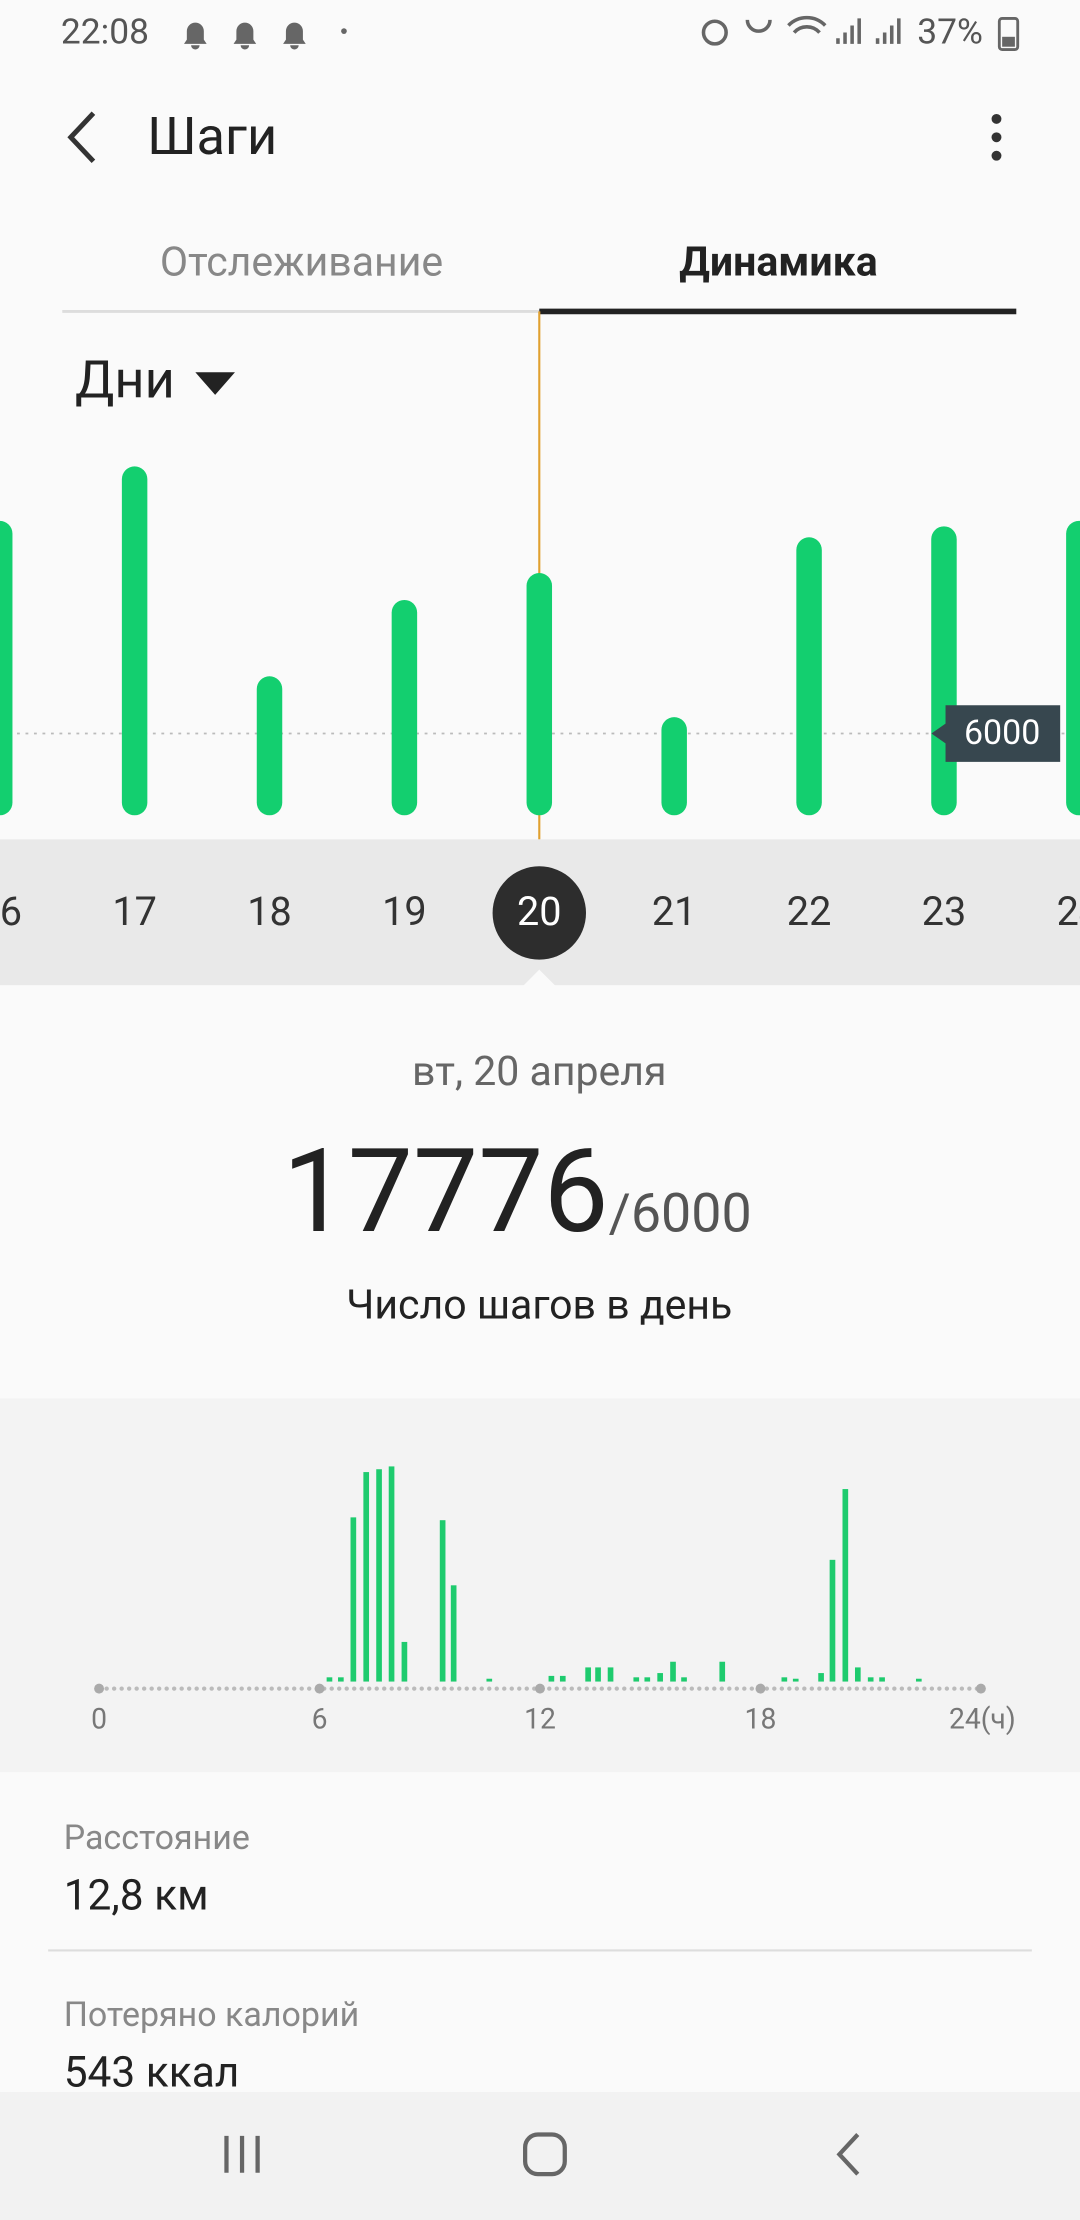 The width and height of the screenshot is (1080, 2220). Describe the element at coordinates (778, 263) in the screenshot. I see `tab: Динамика` at that location.